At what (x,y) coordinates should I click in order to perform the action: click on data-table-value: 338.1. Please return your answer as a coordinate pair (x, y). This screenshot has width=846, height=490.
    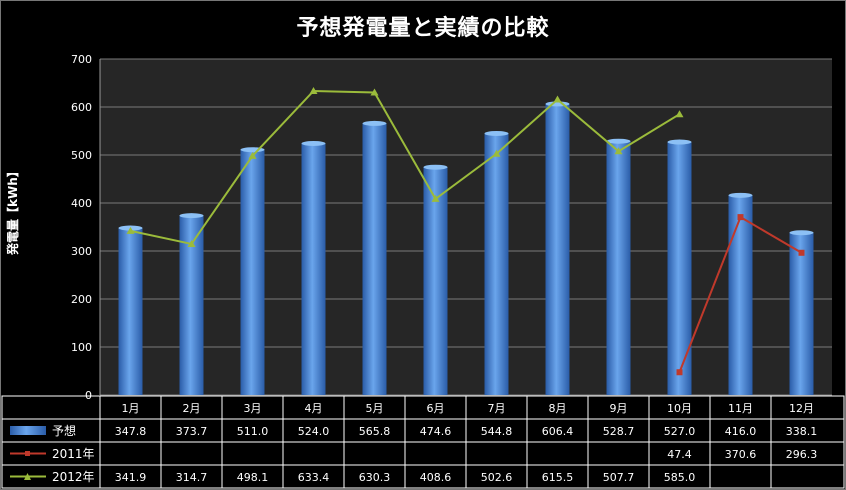
    Looking at the image, I should click on (802, 431).